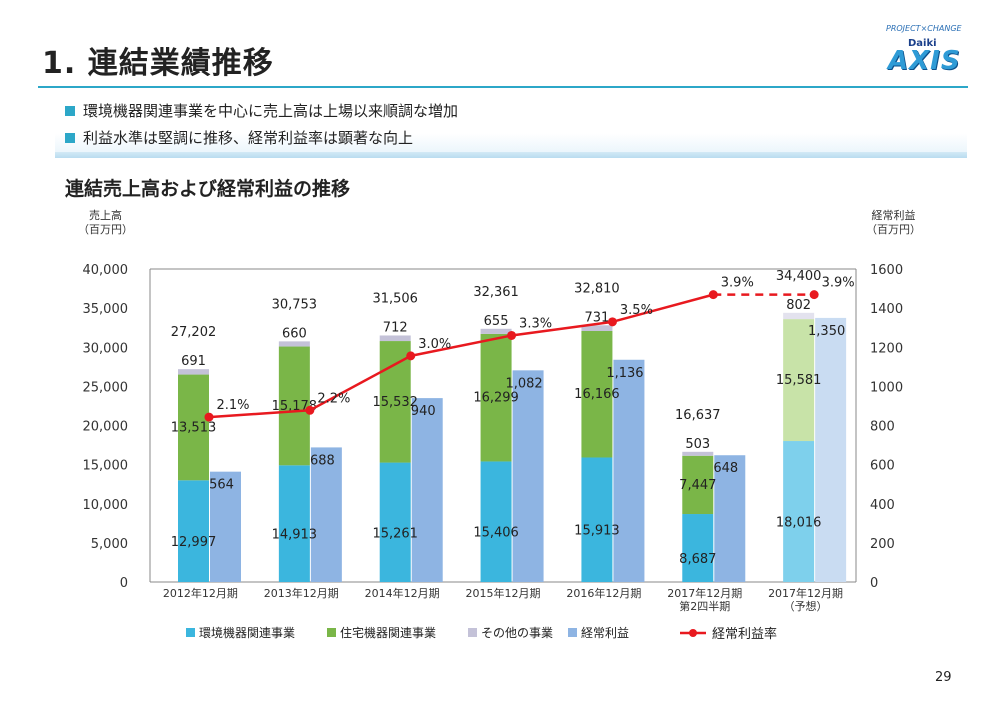  Describe the element at coordinates (882, 505) in the screenshot. I see `y2-tick-label: 400` at that location.